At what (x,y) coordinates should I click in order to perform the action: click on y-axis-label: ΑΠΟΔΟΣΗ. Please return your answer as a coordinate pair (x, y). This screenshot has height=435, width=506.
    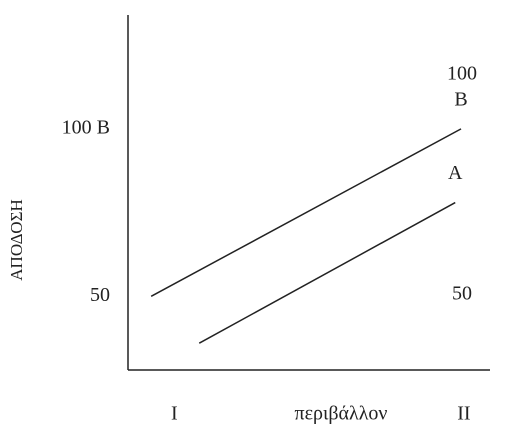
    Looking at the image, I should click on (16, 239).